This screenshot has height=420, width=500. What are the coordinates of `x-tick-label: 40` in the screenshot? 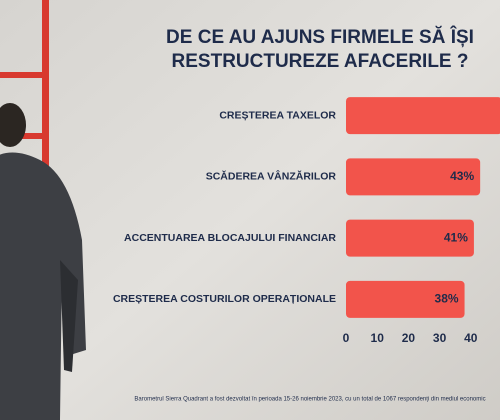 It's located at (471, 338).